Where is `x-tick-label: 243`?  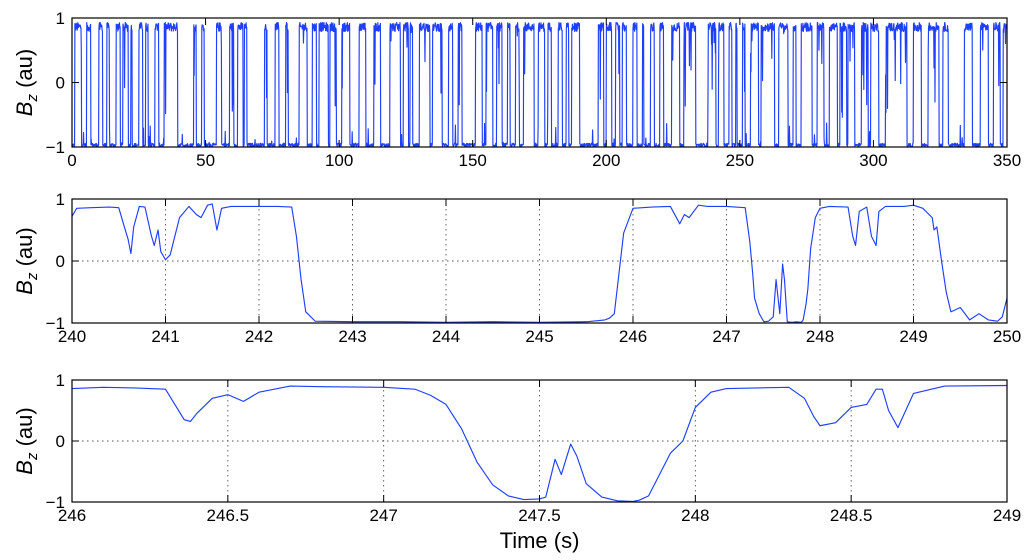 x-tick-label: 243 is located at coordinates (352, 336).